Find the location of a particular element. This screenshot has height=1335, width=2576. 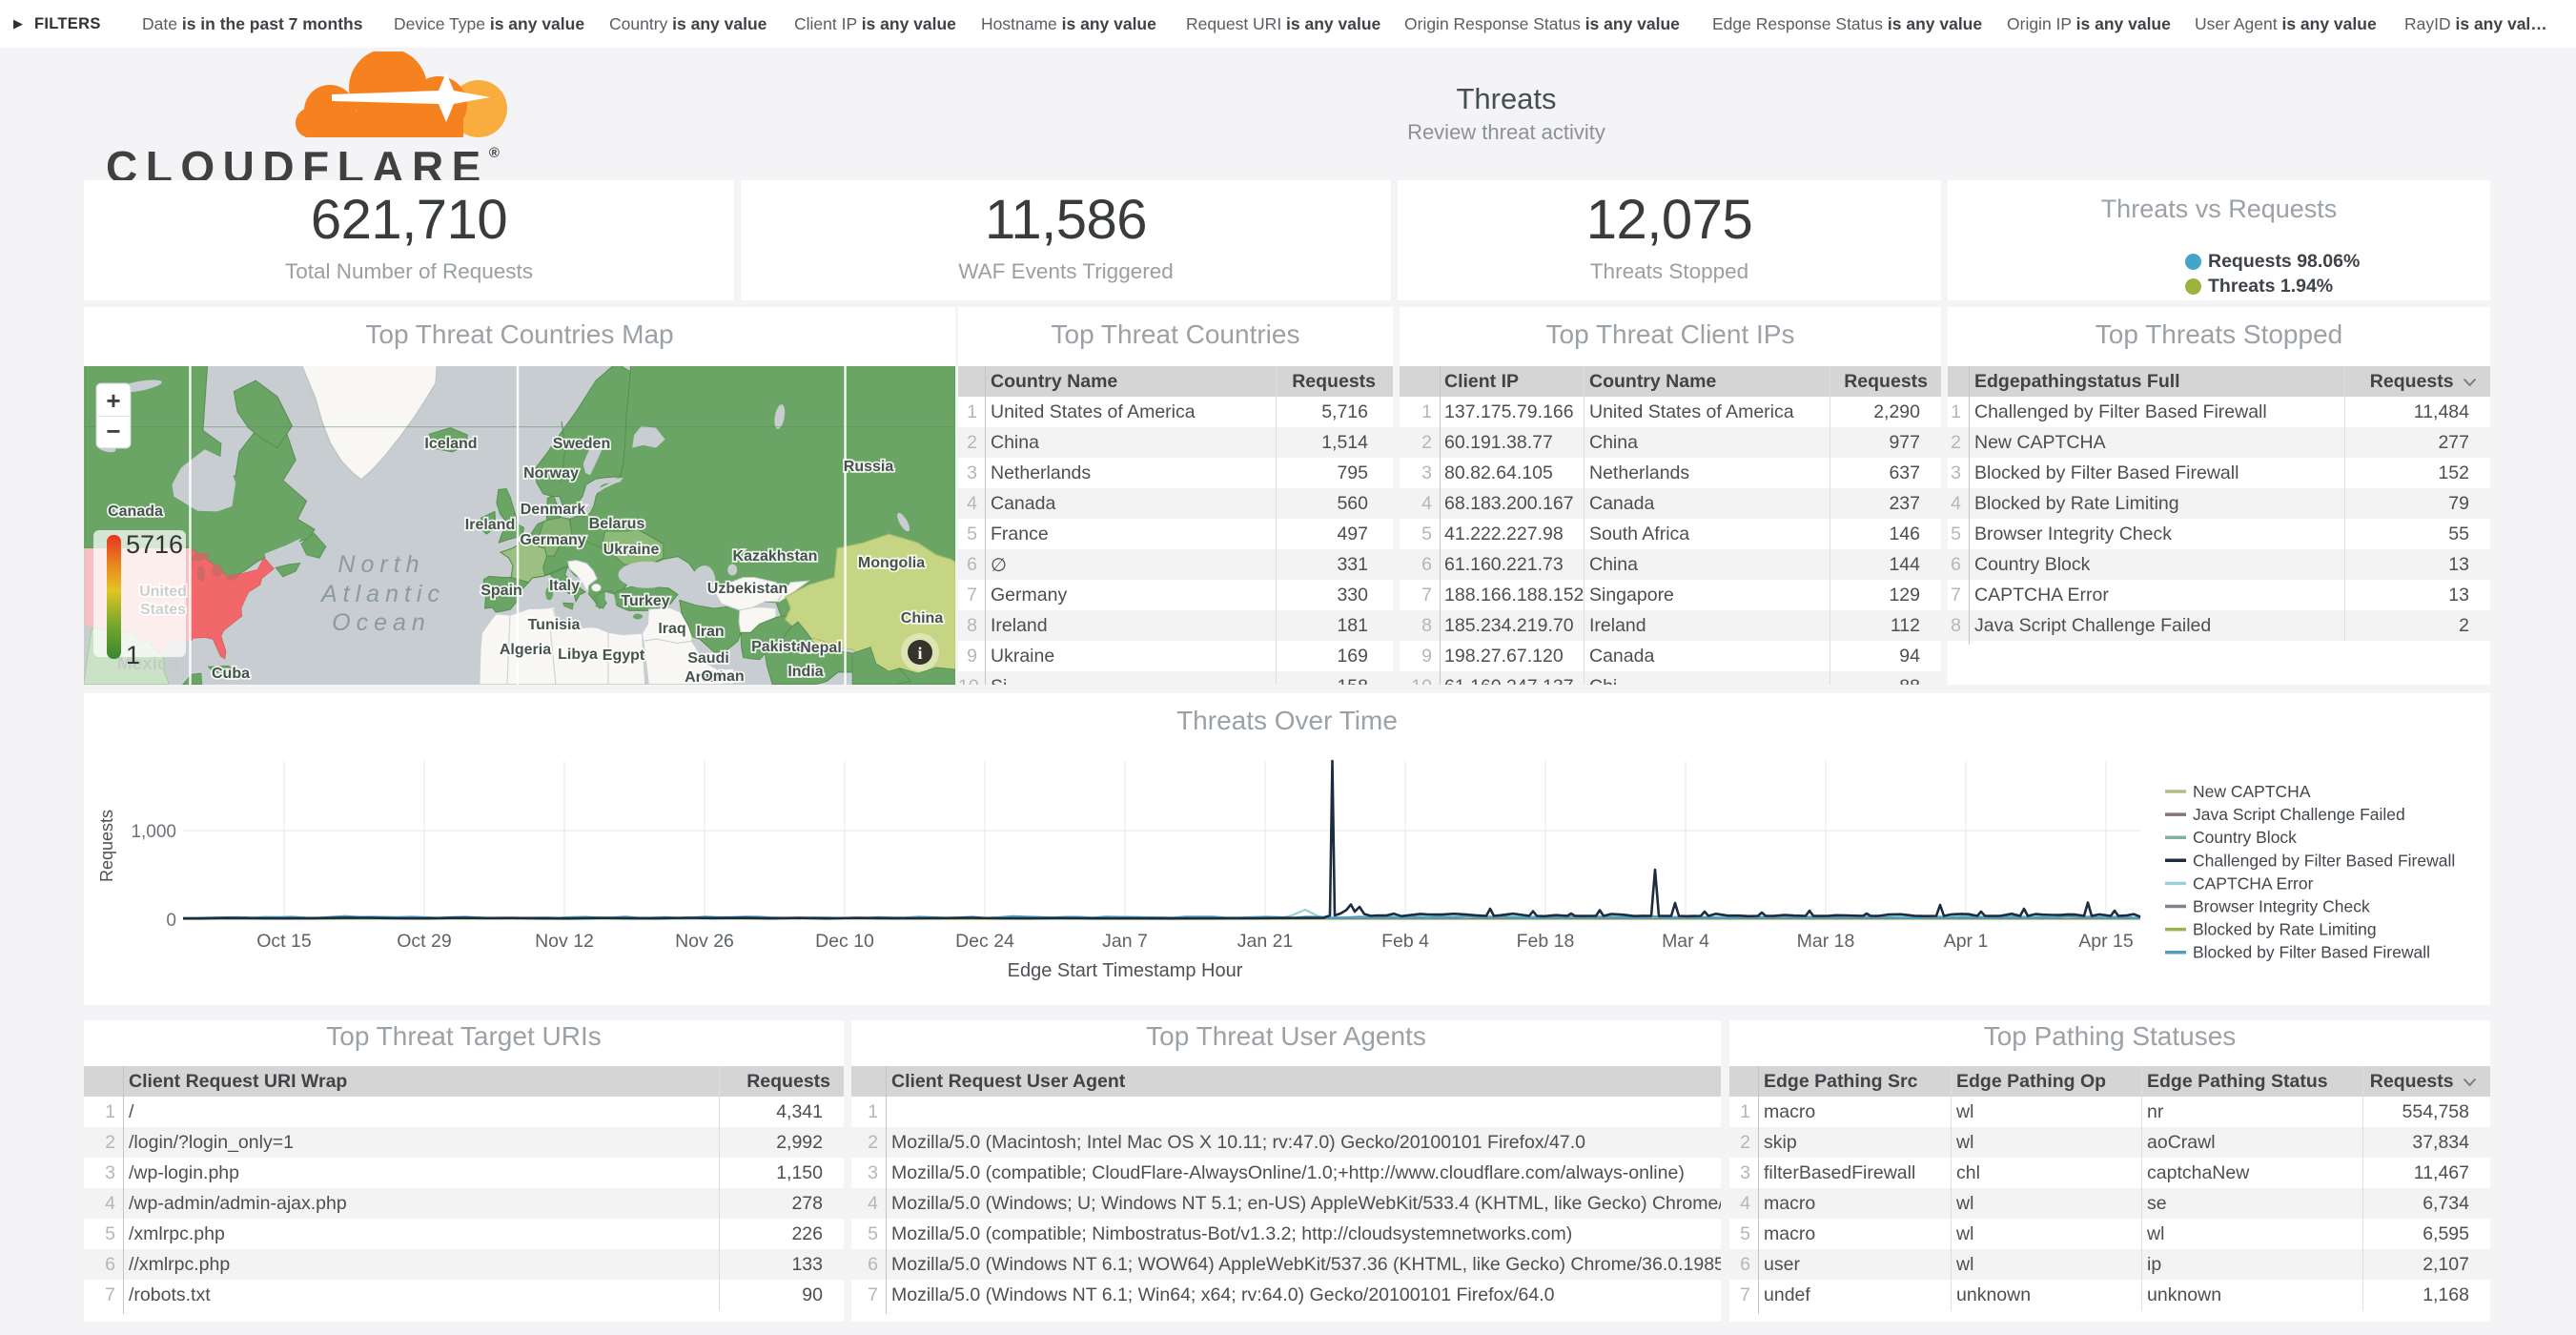

svg-text: Apr 15 is located at coordinates (2106, 941).